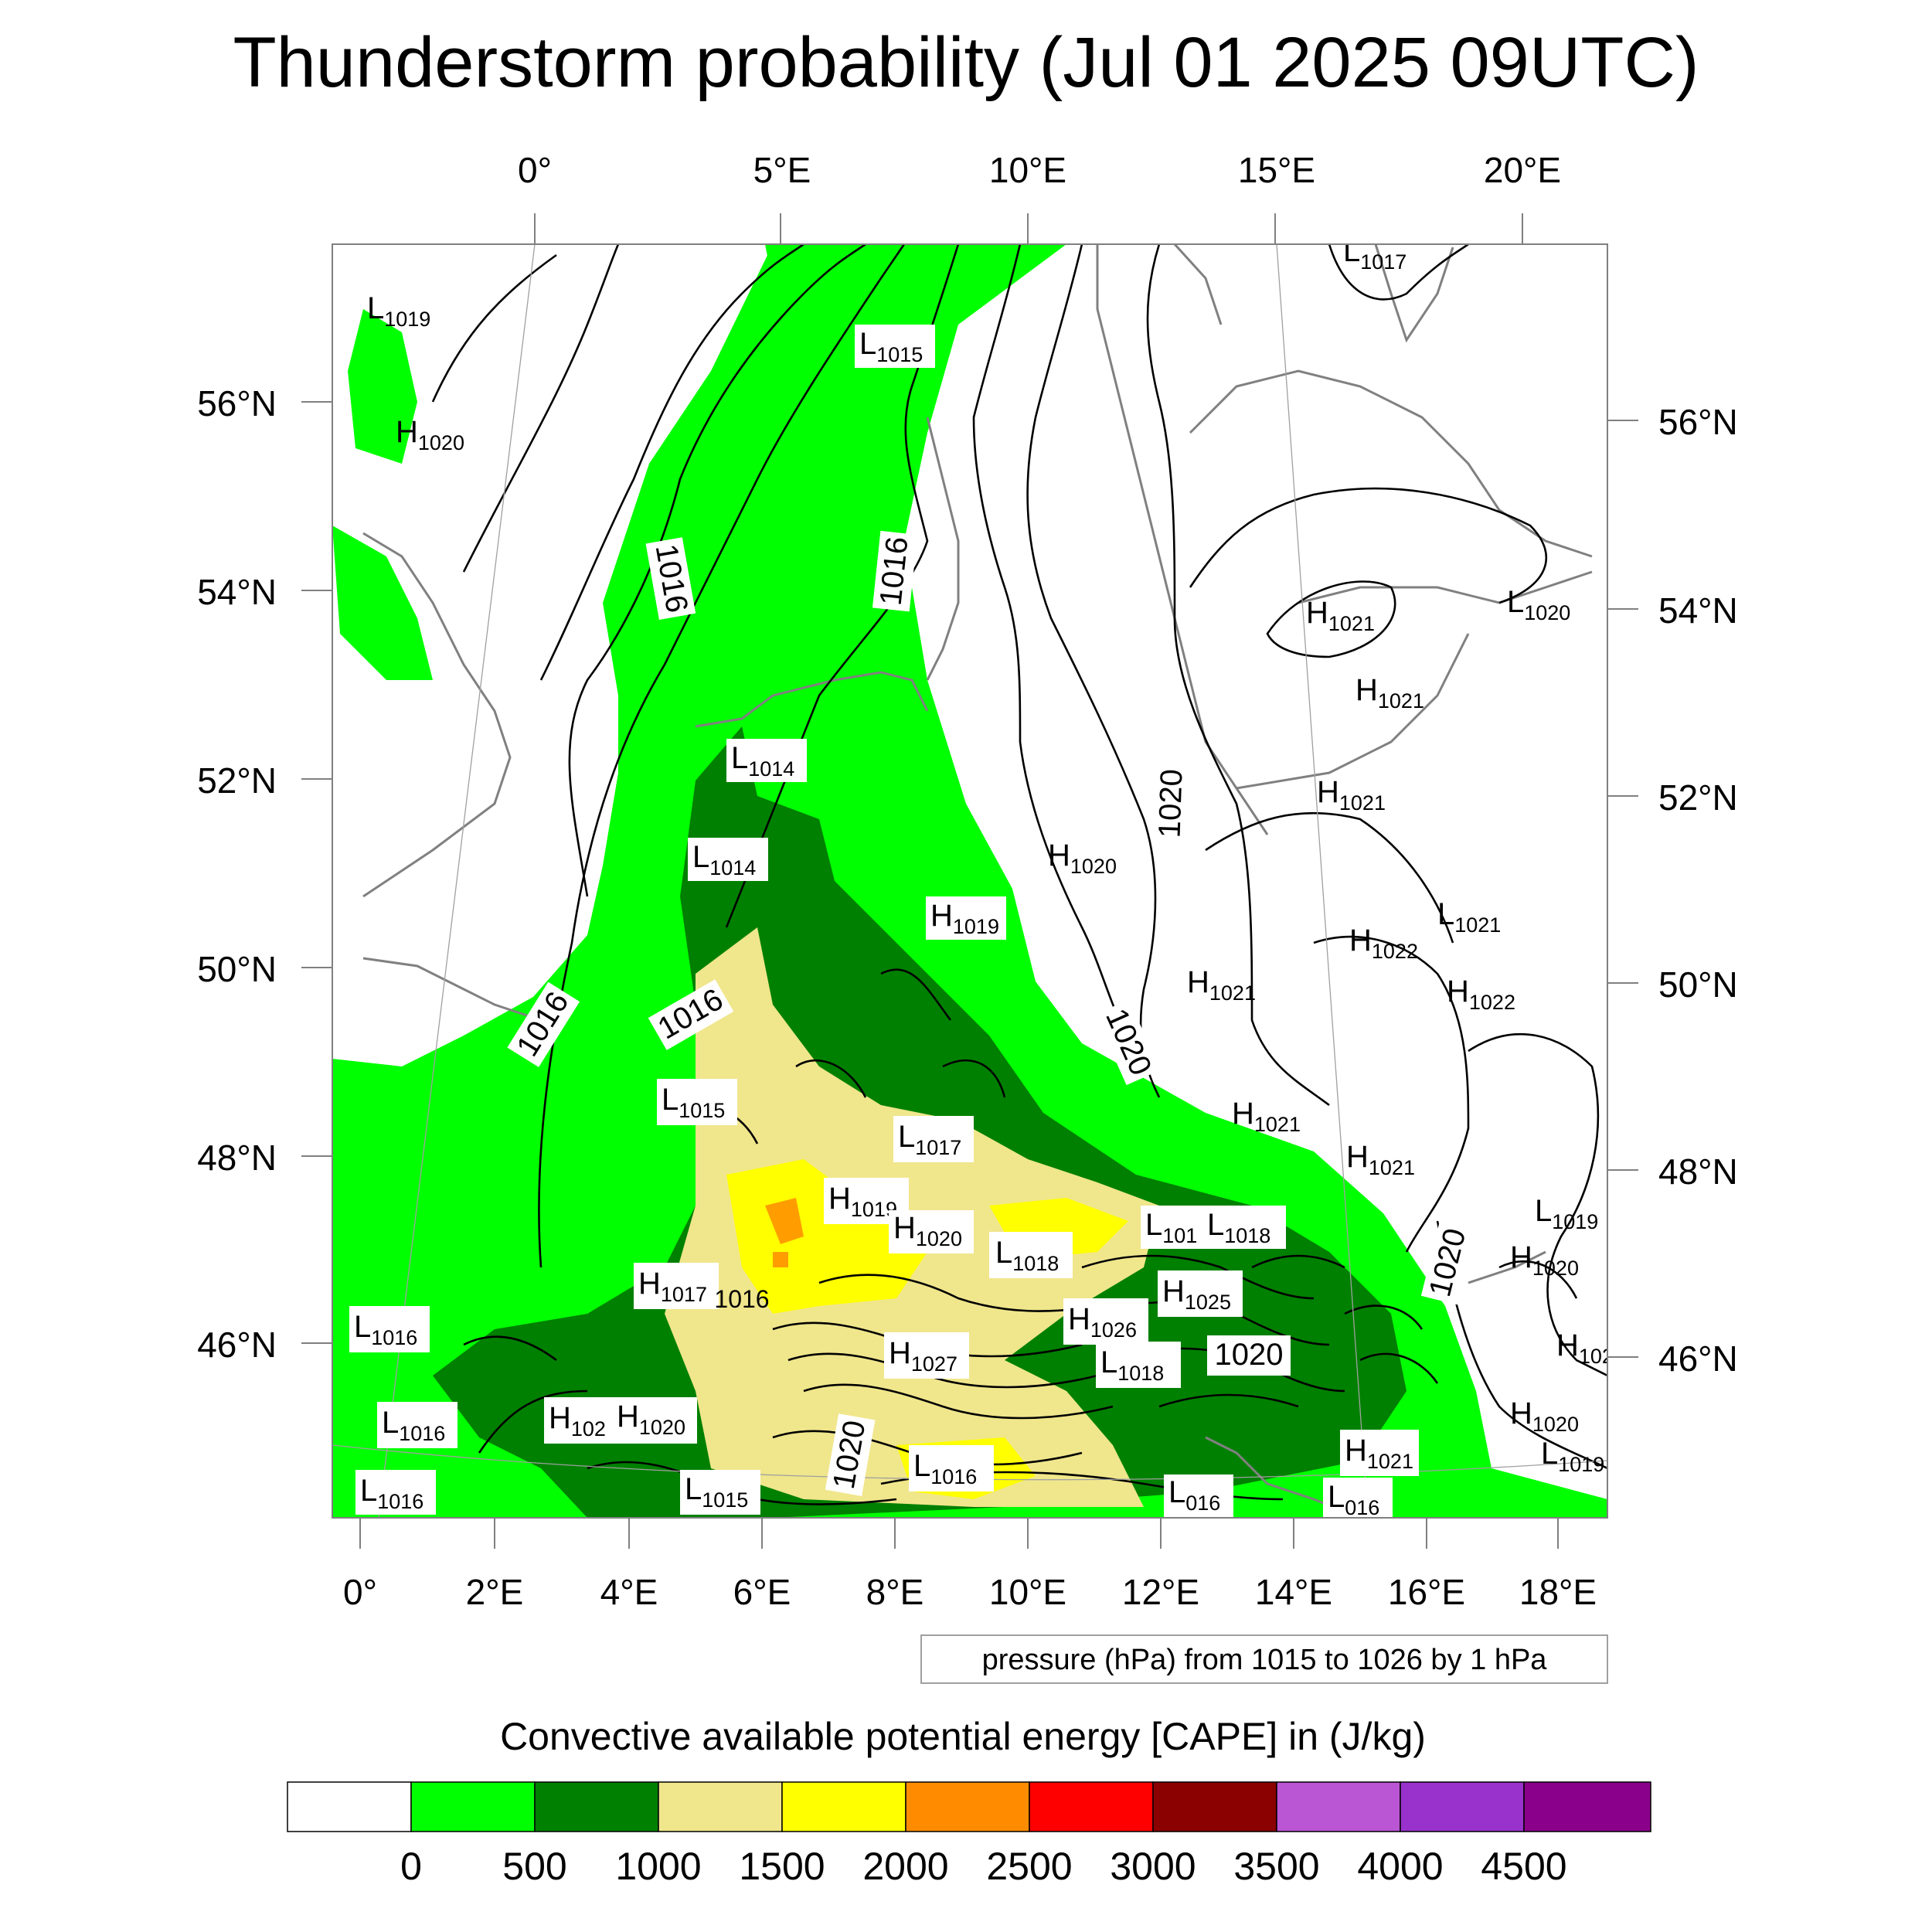 Image resolution: width=1932 pixels, height=1932 pixels. What do you see at coordinates (1623, 889) in the screenshot?
I see `right-axis` at bounding box center [1623, 889].